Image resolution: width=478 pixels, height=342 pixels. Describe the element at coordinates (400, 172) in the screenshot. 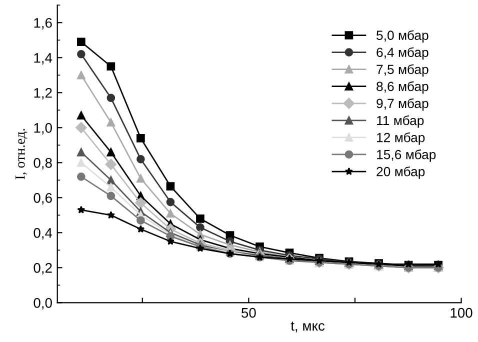

I see `legend-label: 20 мбар` at that location.